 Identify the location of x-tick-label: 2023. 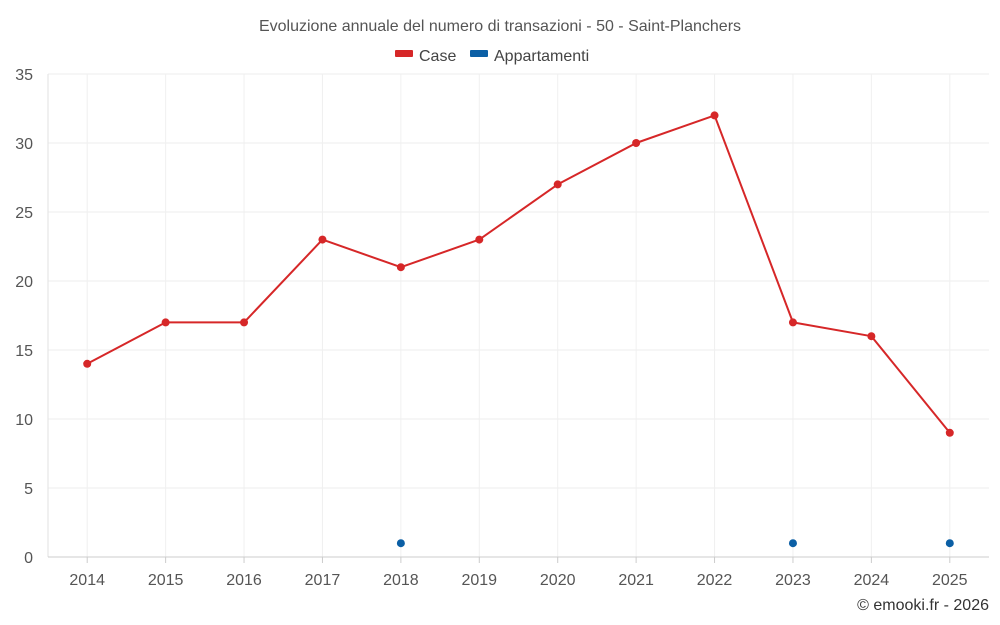
(793, 580).